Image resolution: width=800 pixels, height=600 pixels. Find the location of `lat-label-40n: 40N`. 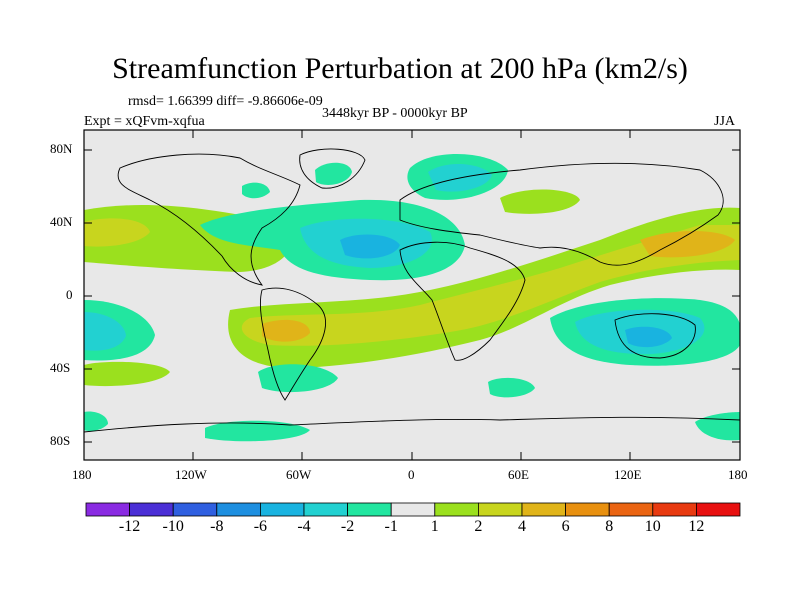

lat-label-40n: 40N is located at coordinates (61, 221).